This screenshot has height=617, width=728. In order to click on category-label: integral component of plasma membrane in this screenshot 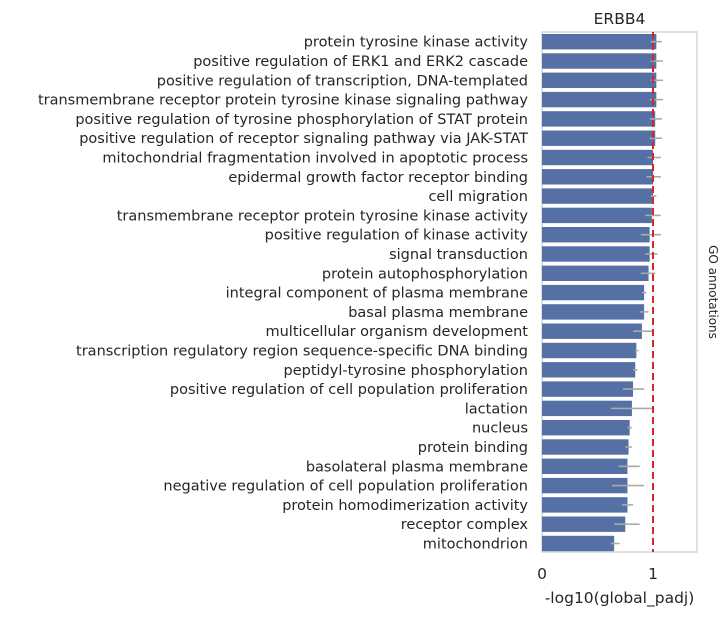, I will do `click(377, 294)`.